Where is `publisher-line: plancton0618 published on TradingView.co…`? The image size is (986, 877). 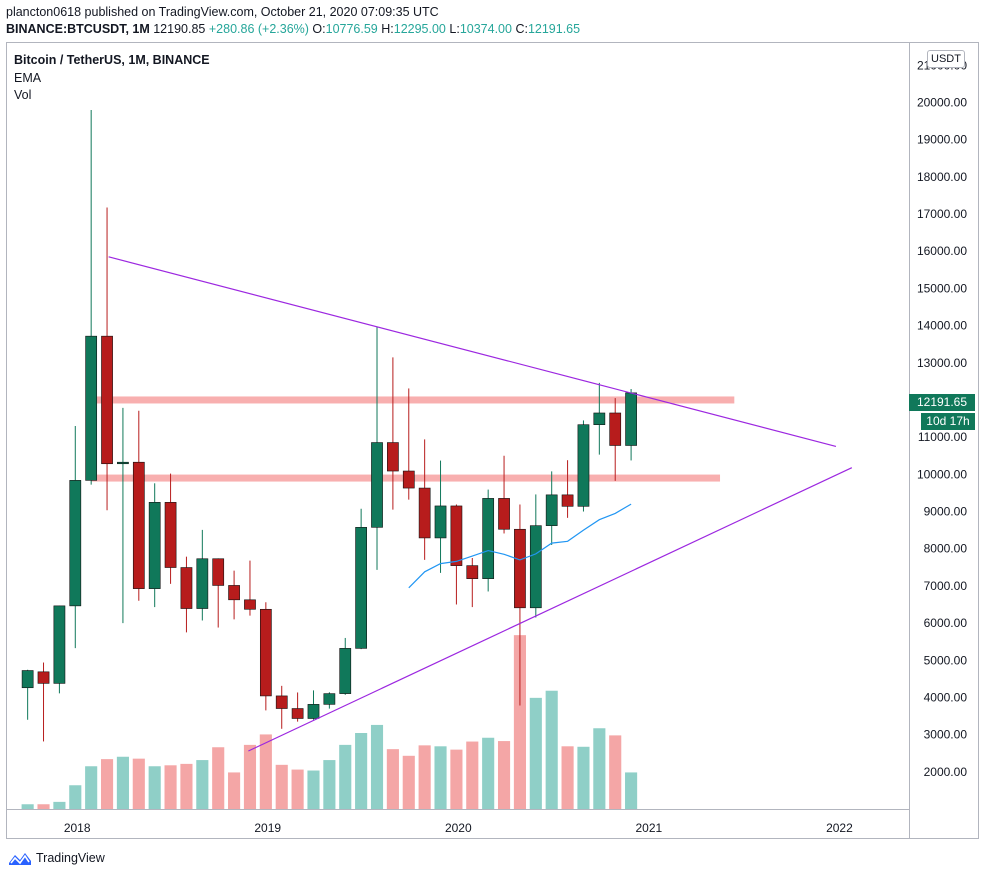 publisher-line: plancton0618 published on TradingView.co… is located at coordinates (222, 12).